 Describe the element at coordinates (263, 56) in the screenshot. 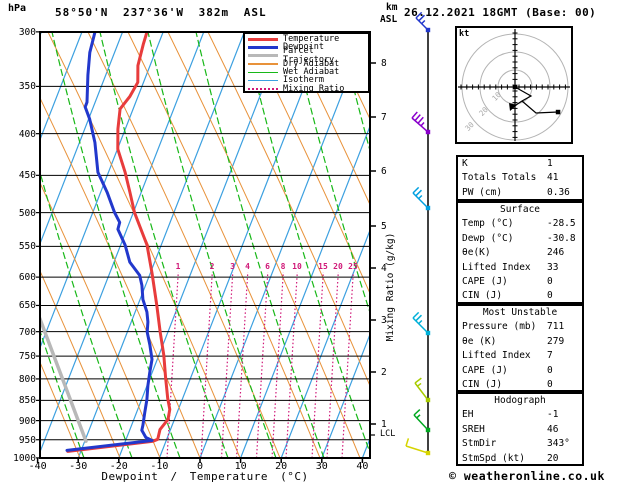

I see `parcel-line-swatch` at that location.